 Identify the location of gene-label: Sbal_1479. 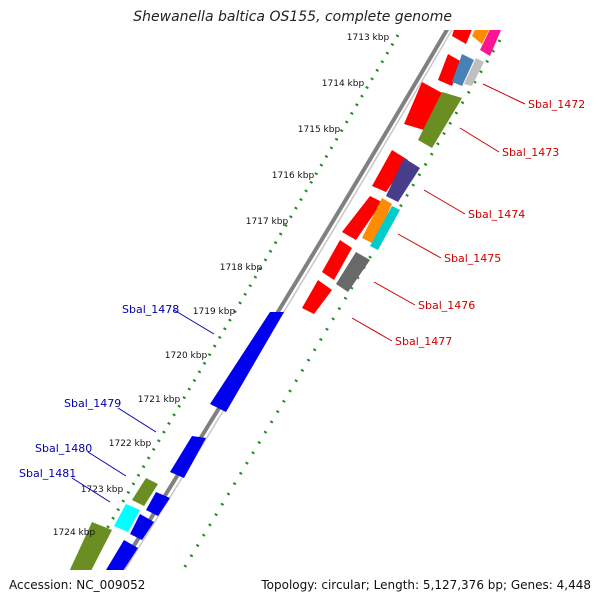
(92, 403).